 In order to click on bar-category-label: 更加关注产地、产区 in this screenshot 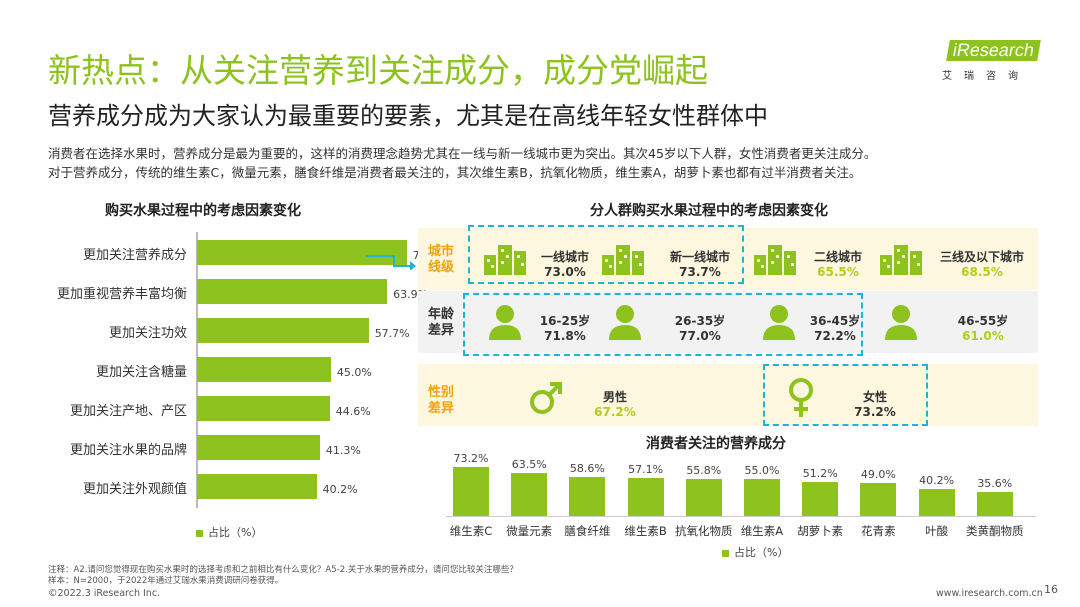, I will do `click(128, 411)`.